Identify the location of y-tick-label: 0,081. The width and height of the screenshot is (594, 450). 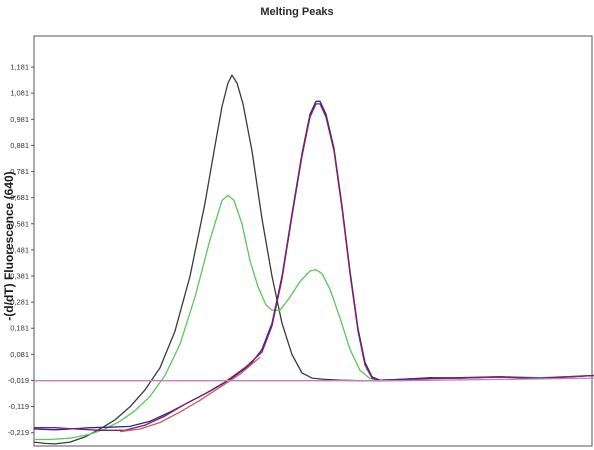
(19, 354).